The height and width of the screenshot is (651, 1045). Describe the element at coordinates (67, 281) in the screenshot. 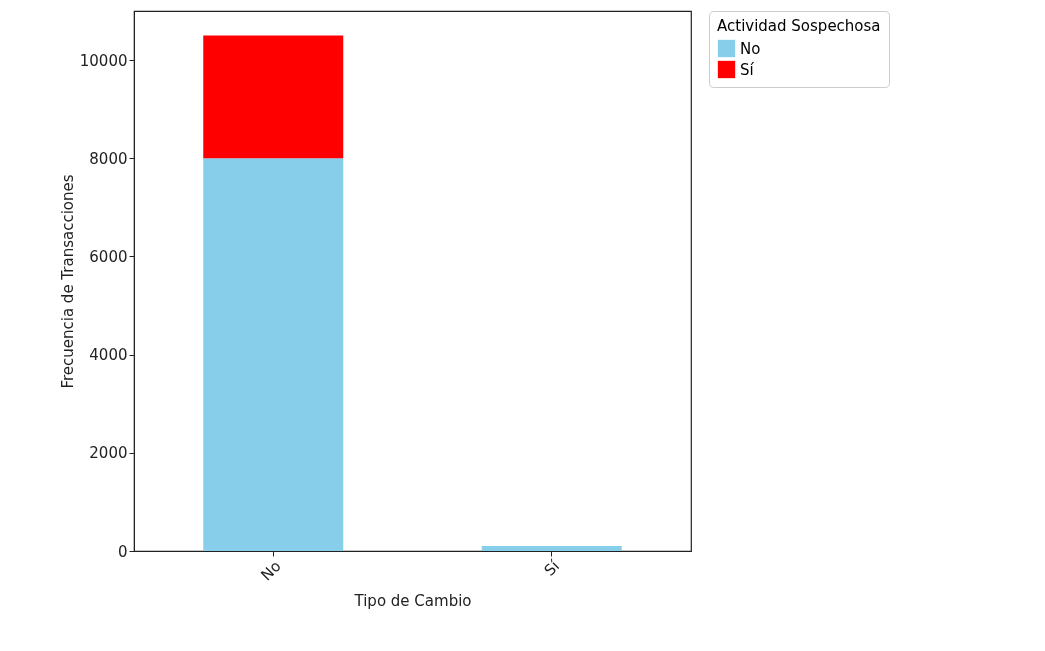

I see `y-axis-title: Frecuencia de Transacciones` at that location.